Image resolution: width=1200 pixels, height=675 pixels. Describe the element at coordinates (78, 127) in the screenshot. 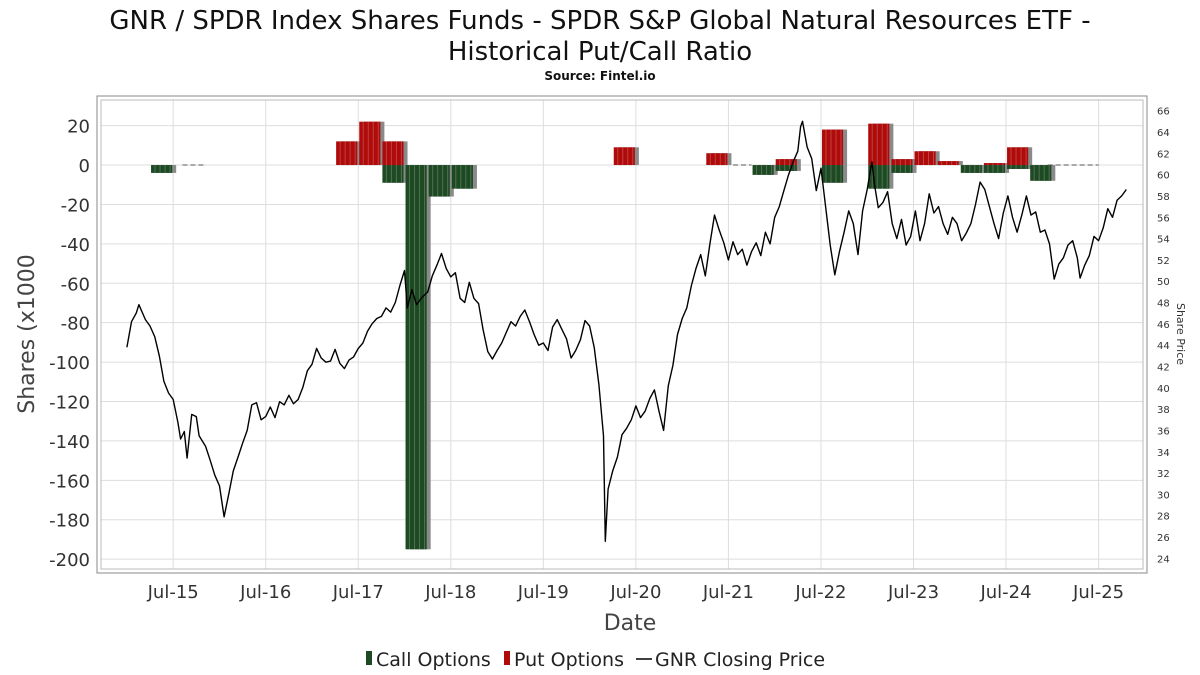

I see `y-tick-label: 20` at that location.